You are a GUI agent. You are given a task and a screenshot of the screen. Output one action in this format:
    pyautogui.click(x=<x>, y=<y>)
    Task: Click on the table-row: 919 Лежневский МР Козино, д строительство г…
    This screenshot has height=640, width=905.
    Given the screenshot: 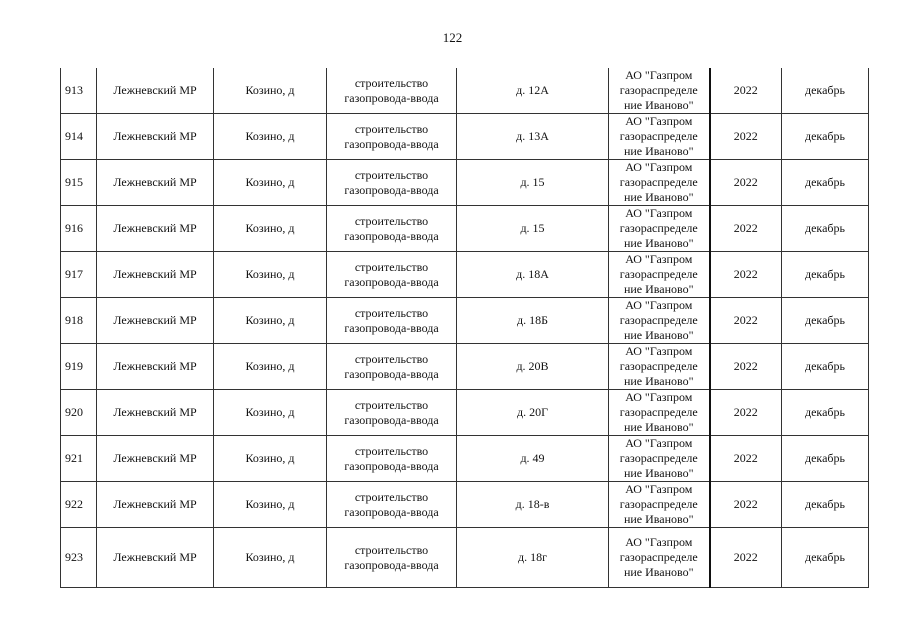 What is the action you would take?
    pyautogui.click(x=464, y=366)
    